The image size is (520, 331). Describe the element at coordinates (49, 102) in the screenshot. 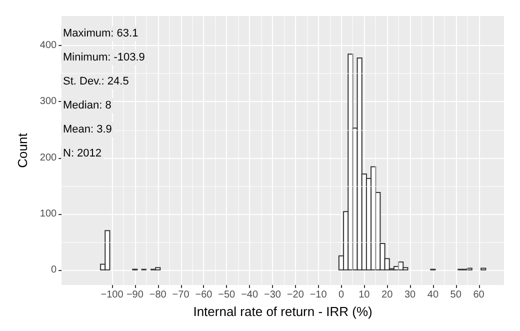

I see `y-tick-label: 300` at that location.